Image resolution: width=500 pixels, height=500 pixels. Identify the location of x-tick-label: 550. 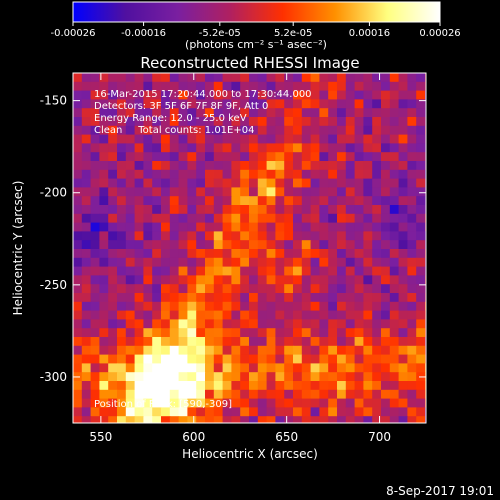
(100, 437).